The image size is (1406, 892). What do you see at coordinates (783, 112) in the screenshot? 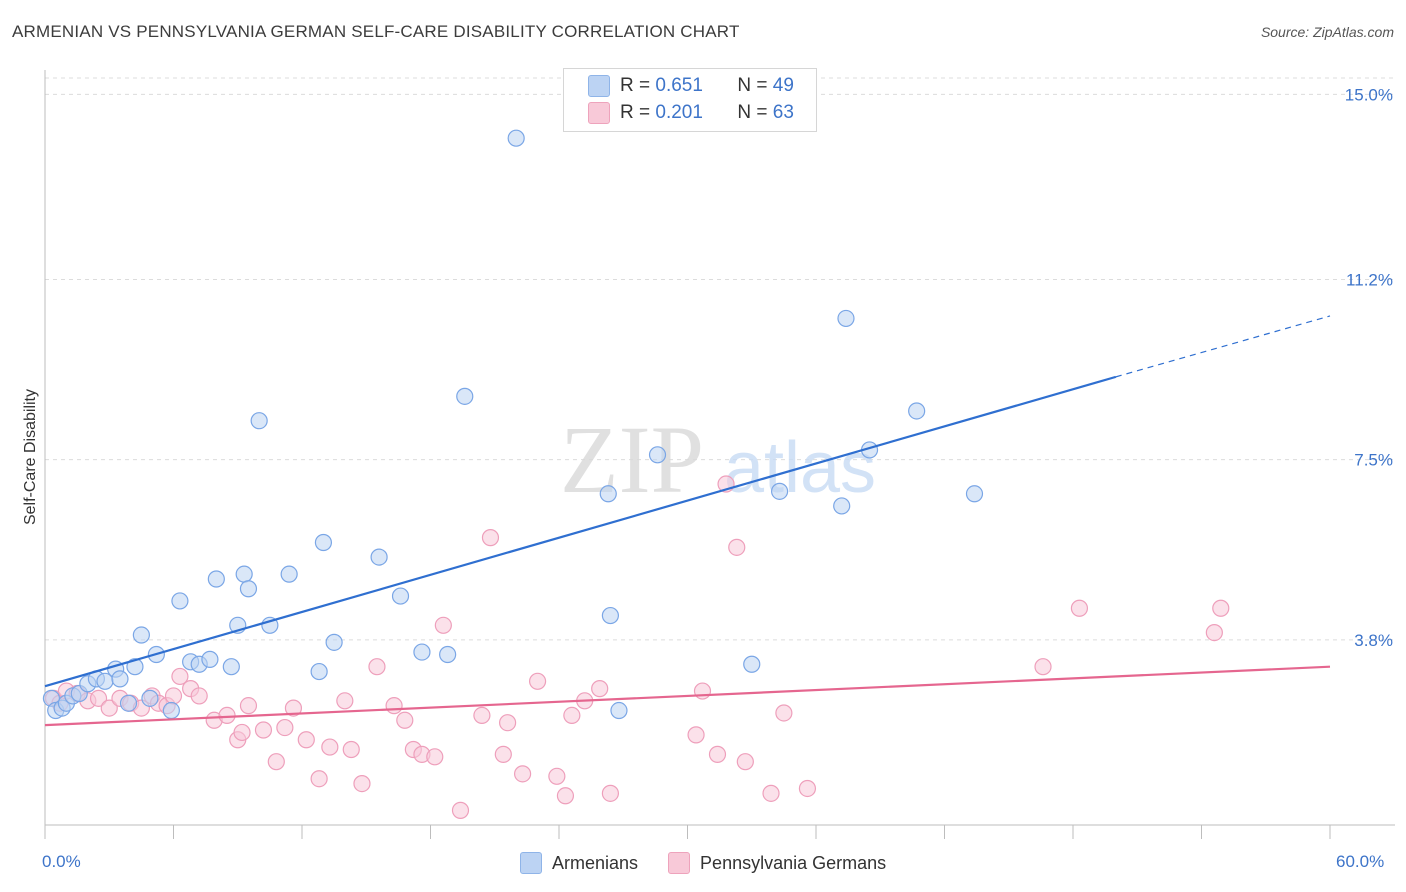
I see `legend-n-value: 63` at bounding box center [783, 112].